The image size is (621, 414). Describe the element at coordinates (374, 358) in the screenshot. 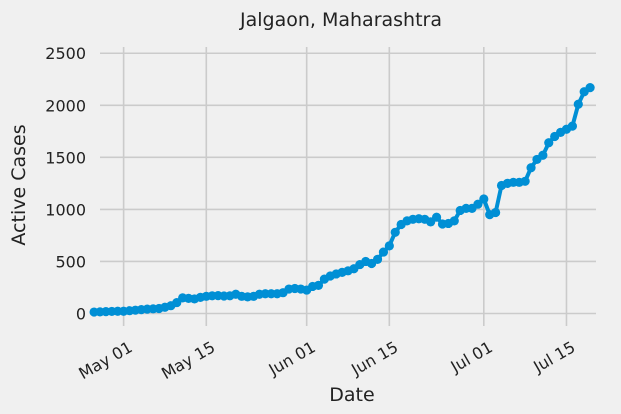

I see `x-tick-label: Jun 15` at that location.